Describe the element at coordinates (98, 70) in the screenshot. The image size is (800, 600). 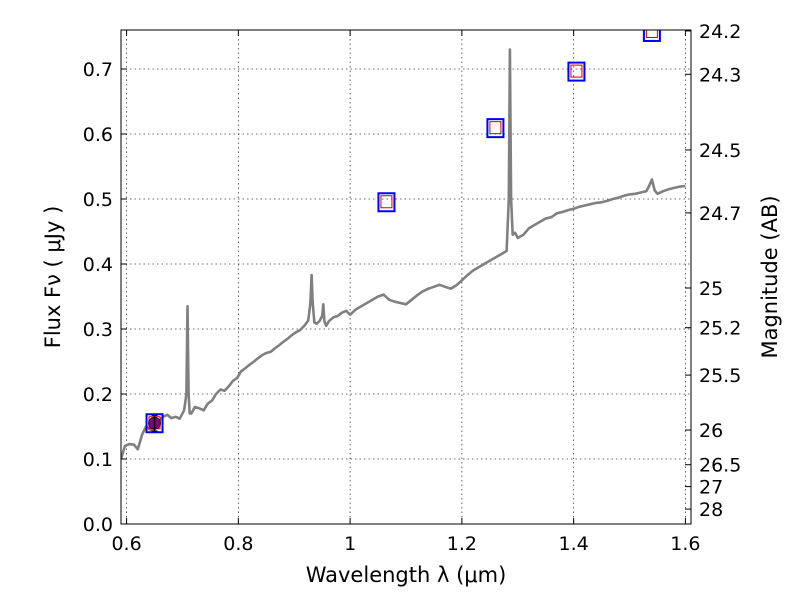
I see `y-tick-label: 0.7` at that location.